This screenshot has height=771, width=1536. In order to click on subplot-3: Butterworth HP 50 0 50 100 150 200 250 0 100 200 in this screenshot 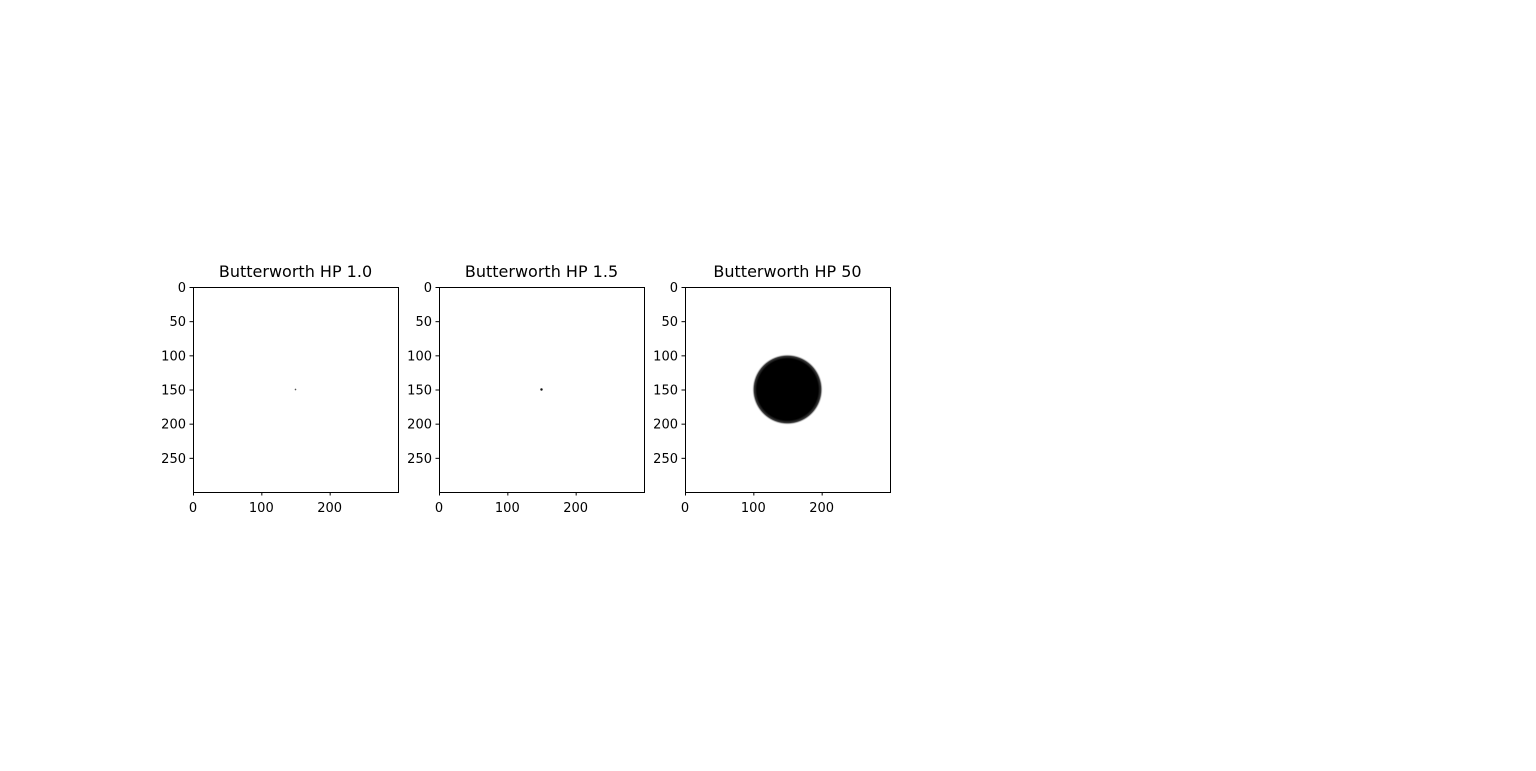, I will do `click(772, 389)`.